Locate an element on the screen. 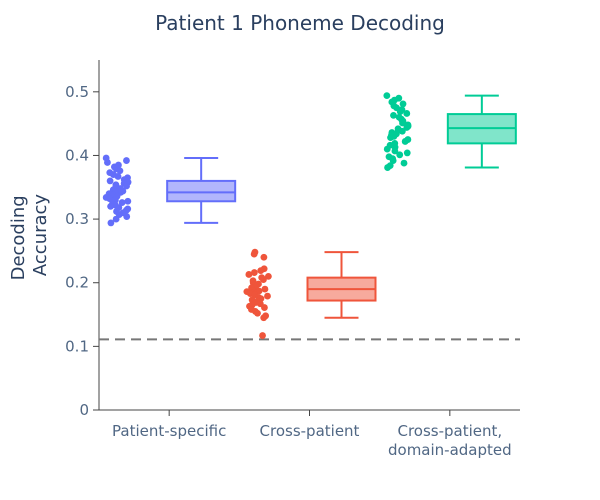 The image size is (600, 500). x-tick-label-line: Cross-patient, is located at coordinates (449, 431).